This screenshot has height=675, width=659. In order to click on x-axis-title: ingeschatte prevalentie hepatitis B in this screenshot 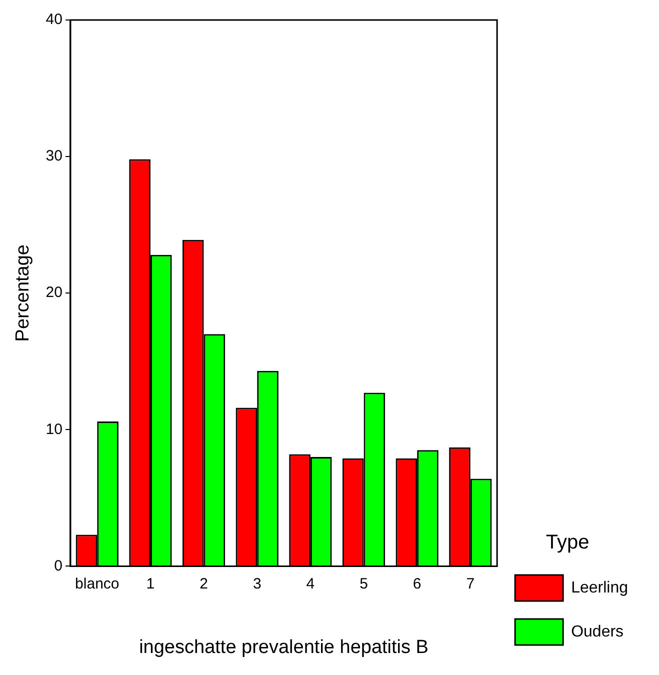, I will do `click(283, 647)`.